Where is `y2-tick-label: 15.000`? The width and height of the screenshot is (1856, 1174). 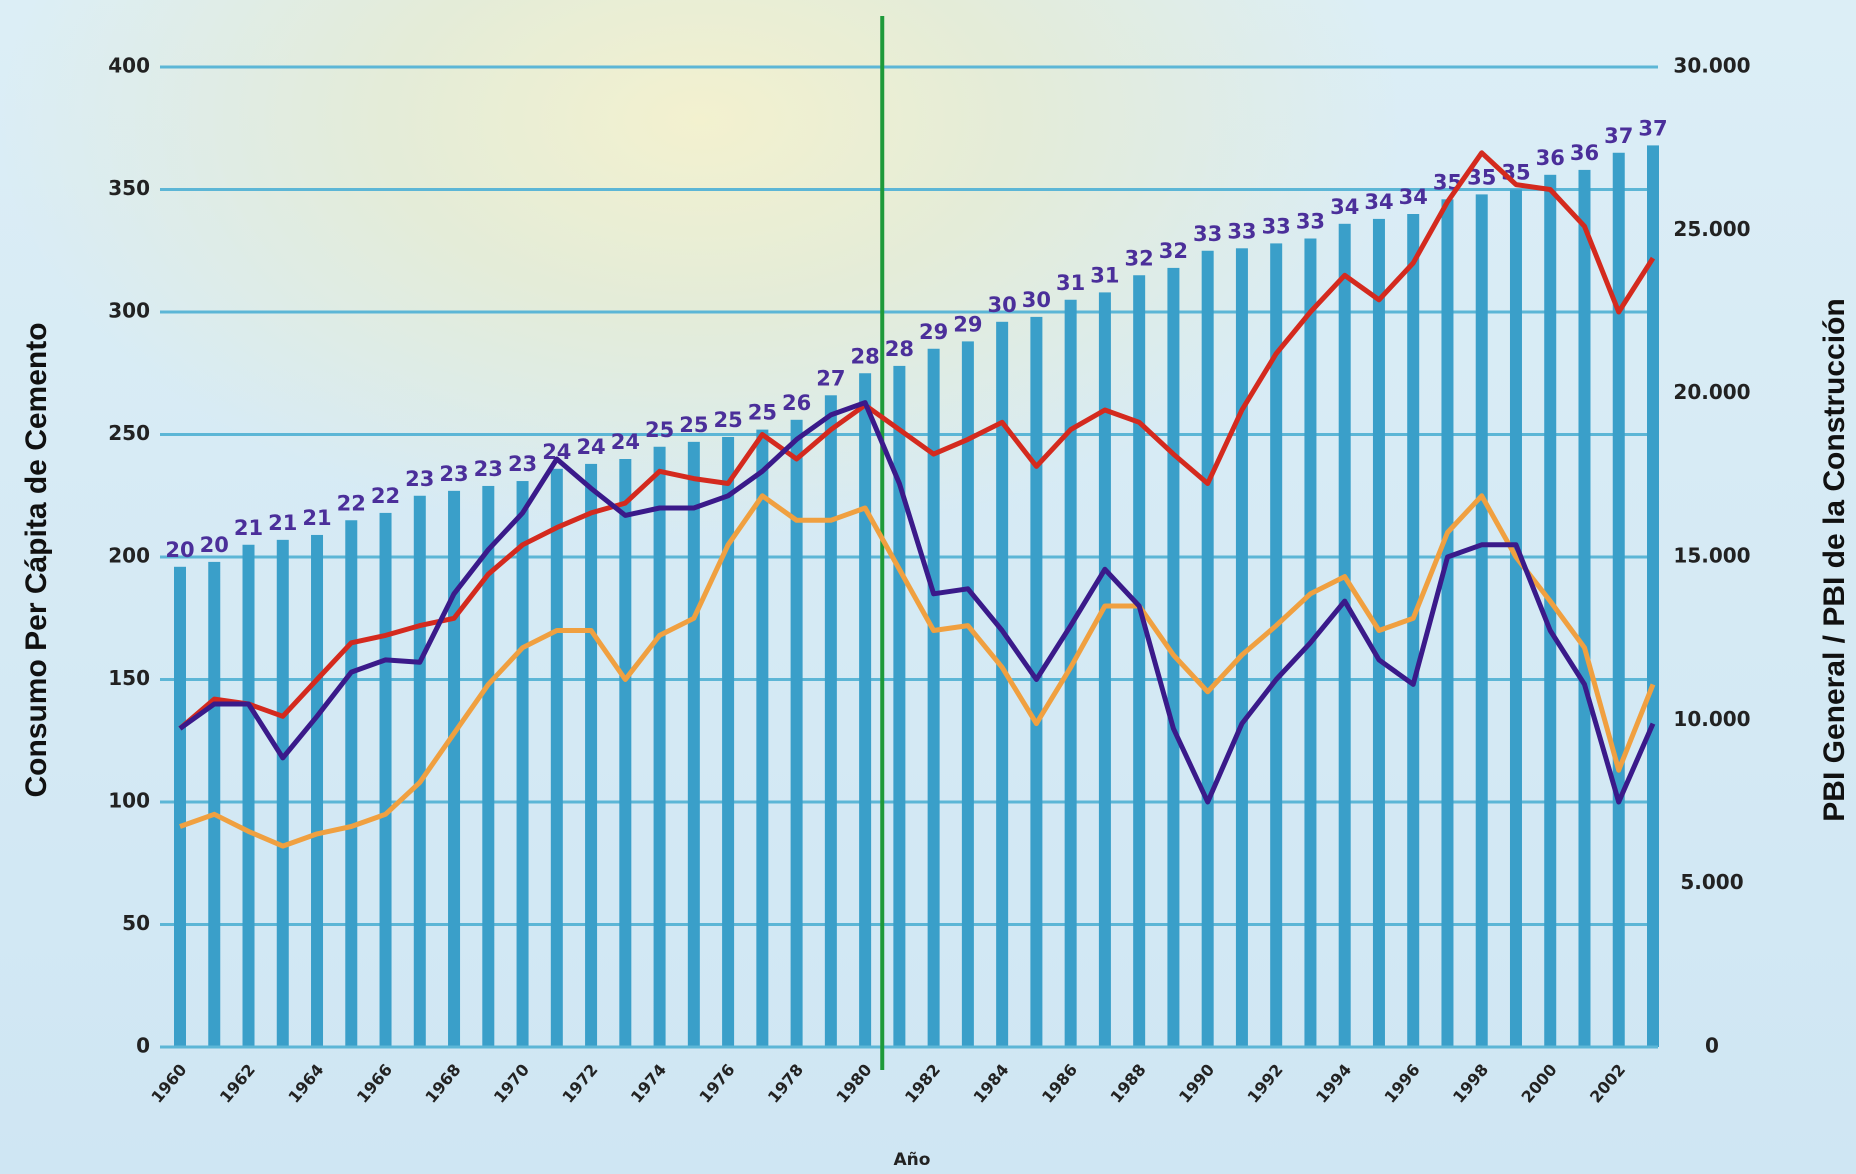
y2-tick-label: 15.000 is located at coordinates (1711, 556).